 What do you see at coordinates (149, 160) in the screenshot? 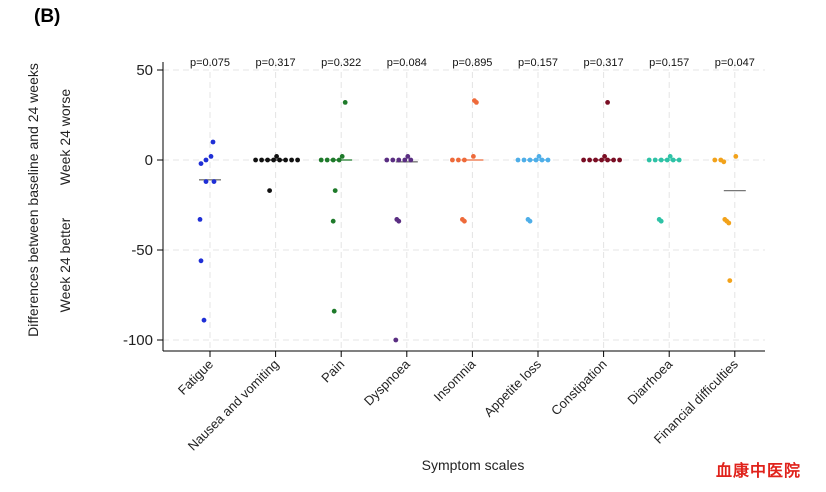
I see `y-tick-label: 0` at bounding box center [149, 160].